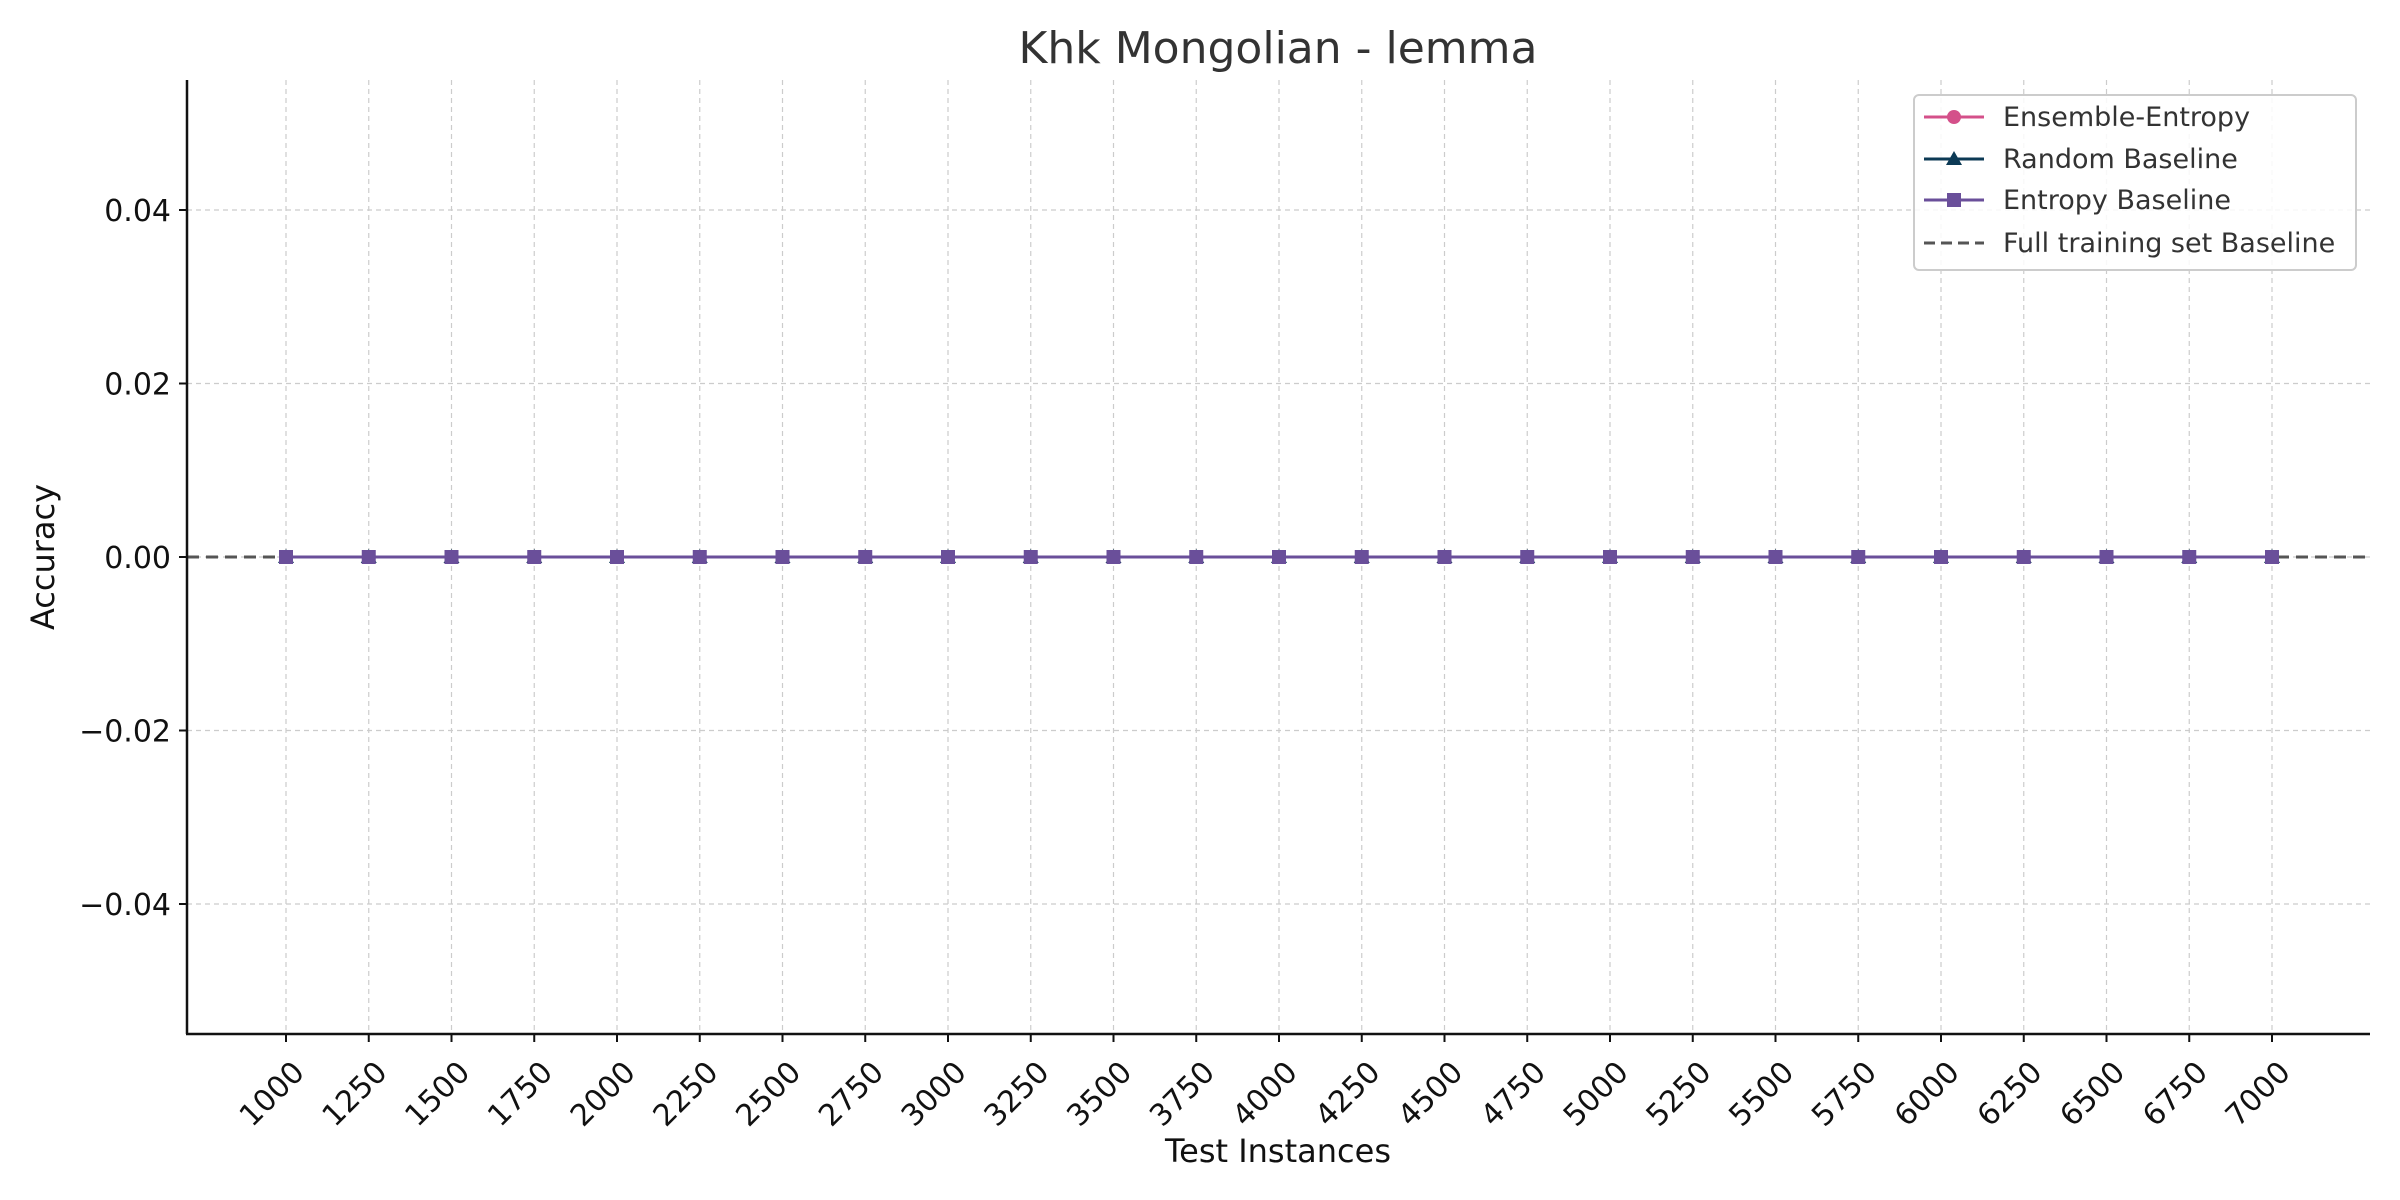 The image size is (2400, 1200). I want to click on x-tick-label: 3250, so click(1017, 1094).